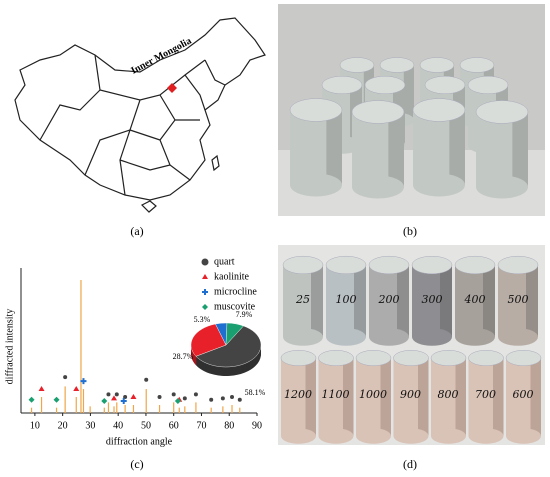 This screenshot has height=477, width=550. What do you see at coordinates (146, 425) in the screenshot?
I see `x-tick-label: 50` at bounding box center [146, 425].